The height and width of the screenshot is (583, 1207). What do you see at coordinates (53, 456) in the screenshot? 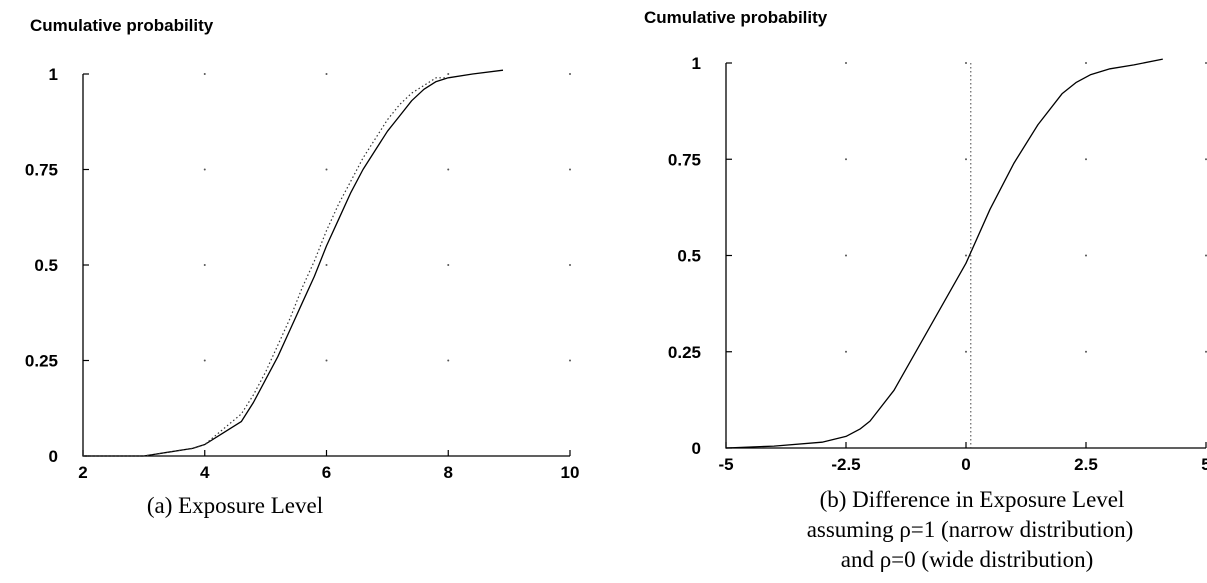
I see `chart-a-ytick-label: 0` at bounding box center [53, 456].